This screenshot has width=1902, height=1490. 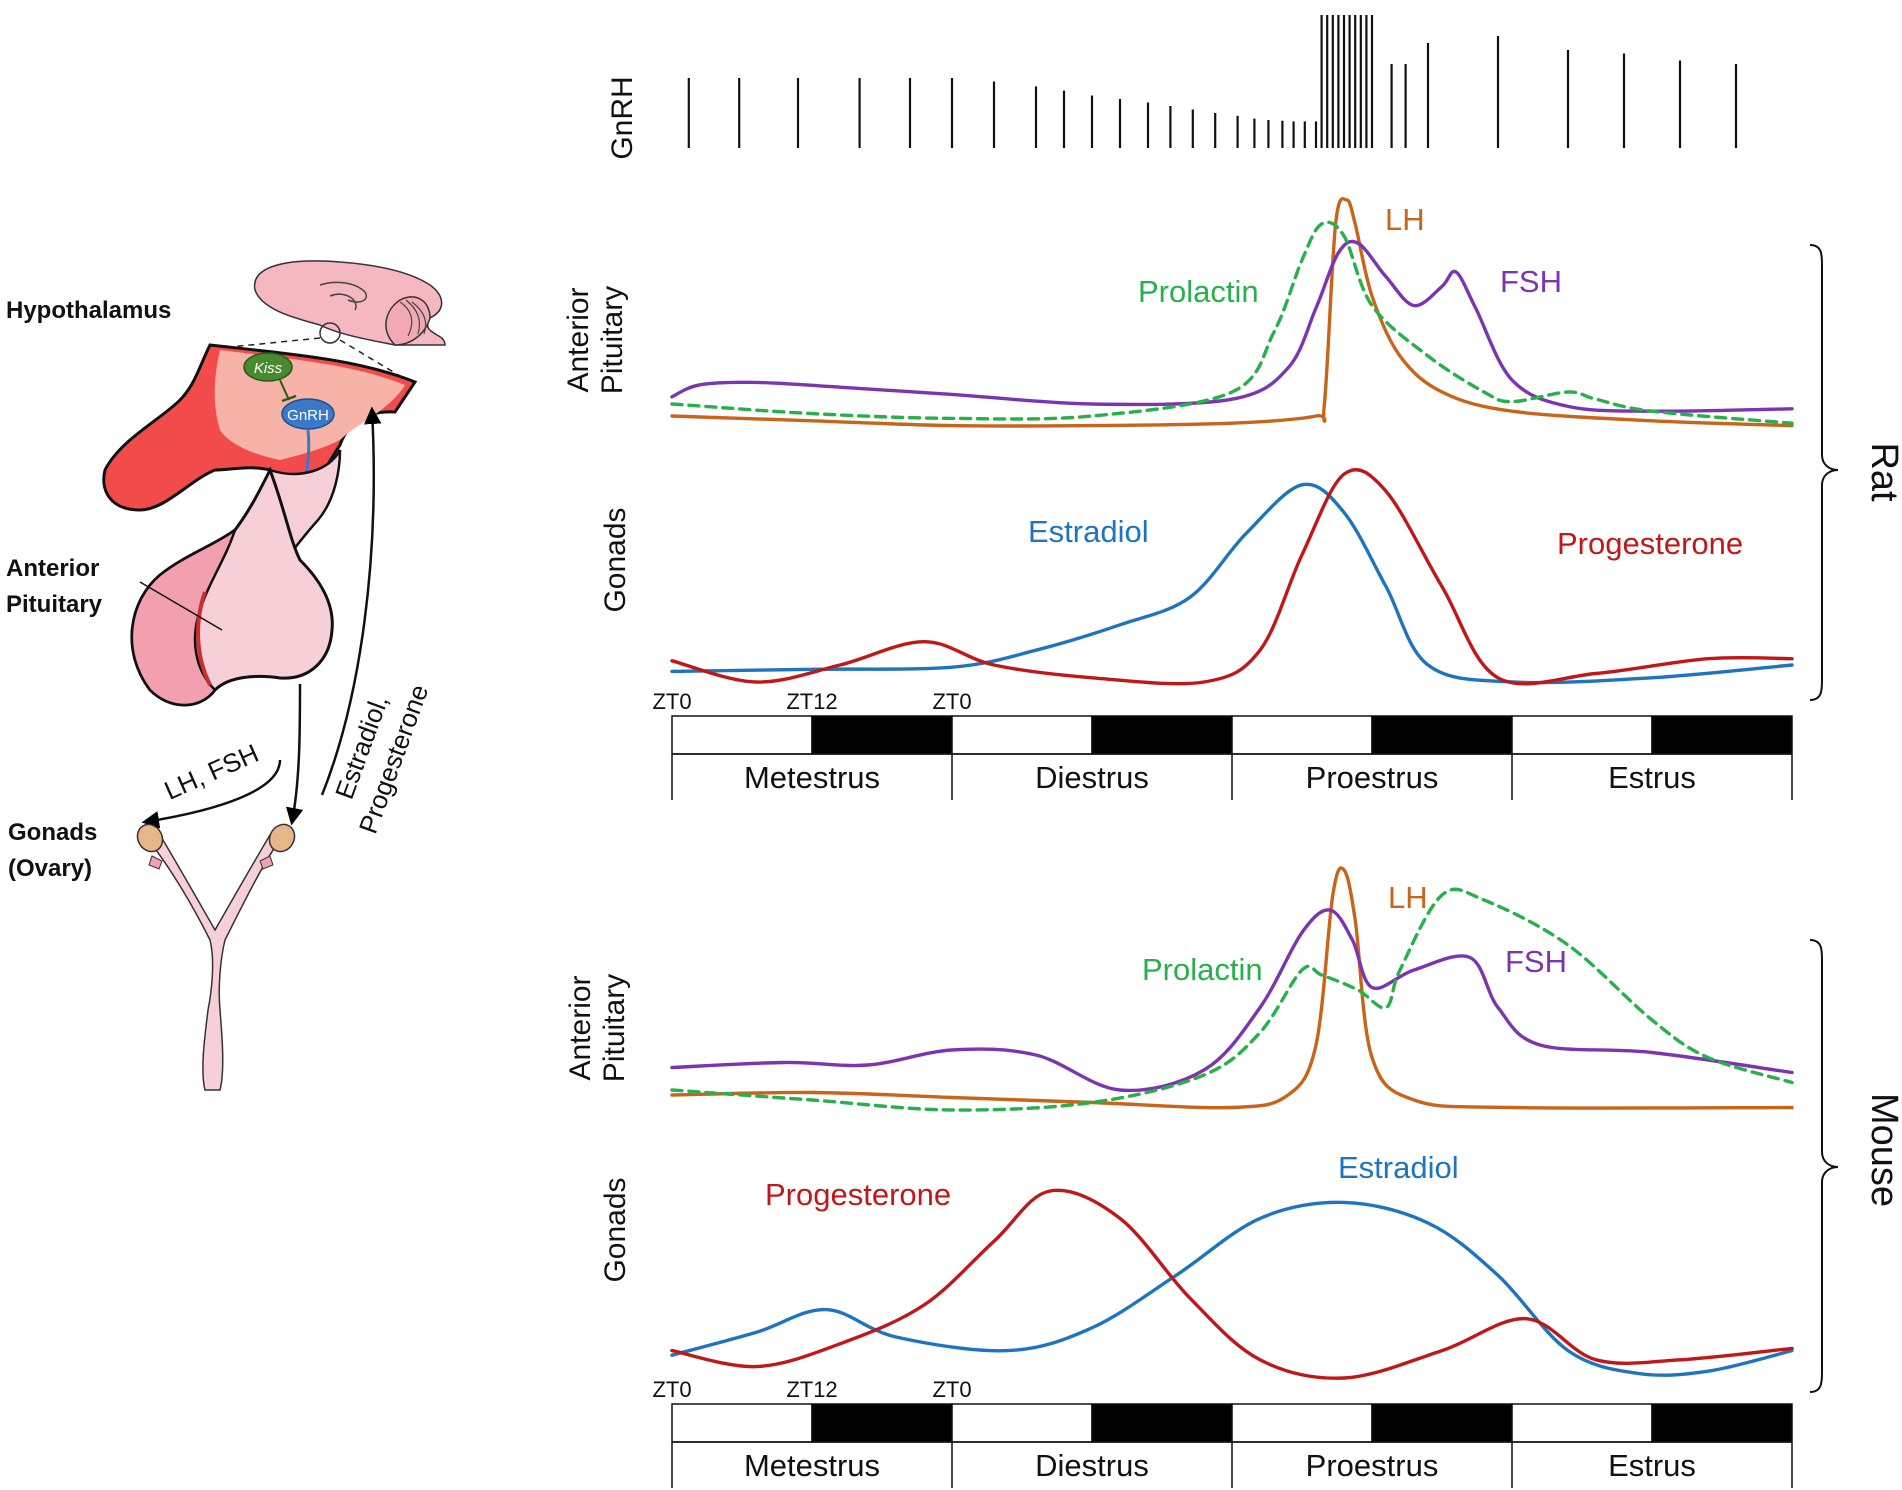 What do you see at coordinates (330, 333) in the screenshot?
I see `hypothalamus-zoom-circle` at bounding box center [330, 333].